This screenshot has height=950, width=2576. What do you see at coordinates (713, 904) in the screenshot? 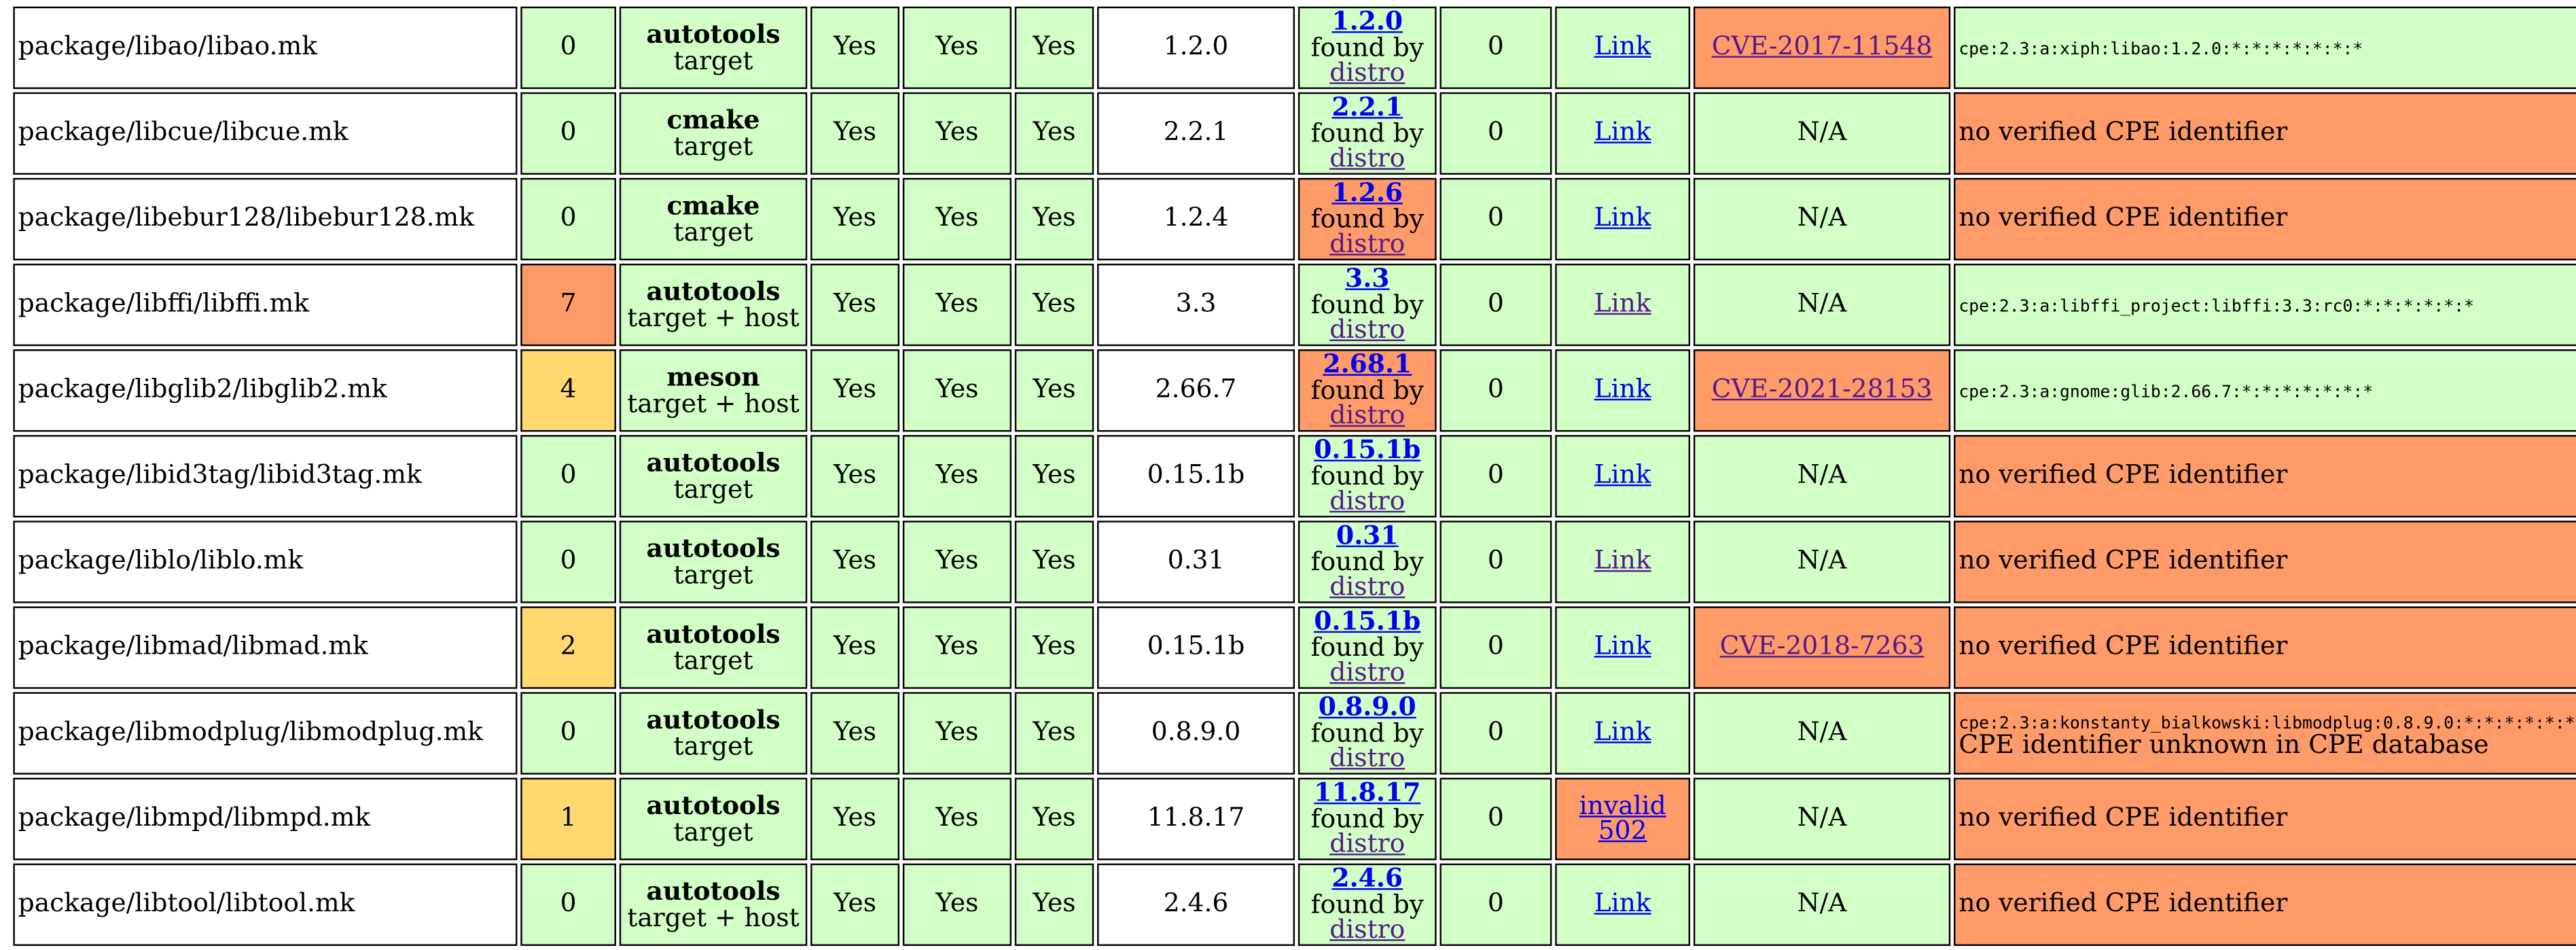
I see `infrastructure-cell: autotools target + host` at bounding box center [713, 904].